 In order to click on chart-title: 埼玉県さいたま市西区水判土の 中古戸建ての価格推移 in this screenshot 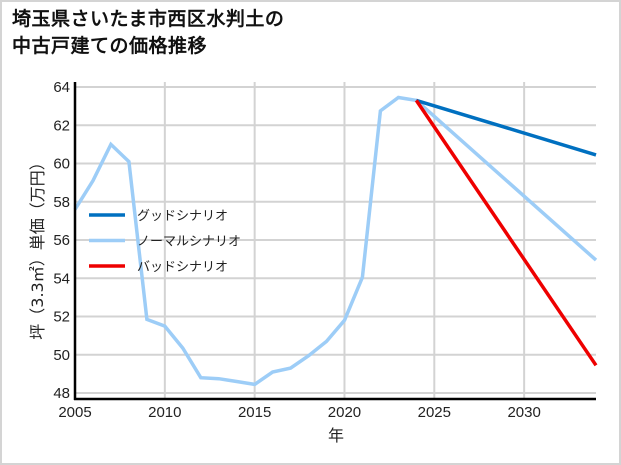, I will do `click(148, 32)`.